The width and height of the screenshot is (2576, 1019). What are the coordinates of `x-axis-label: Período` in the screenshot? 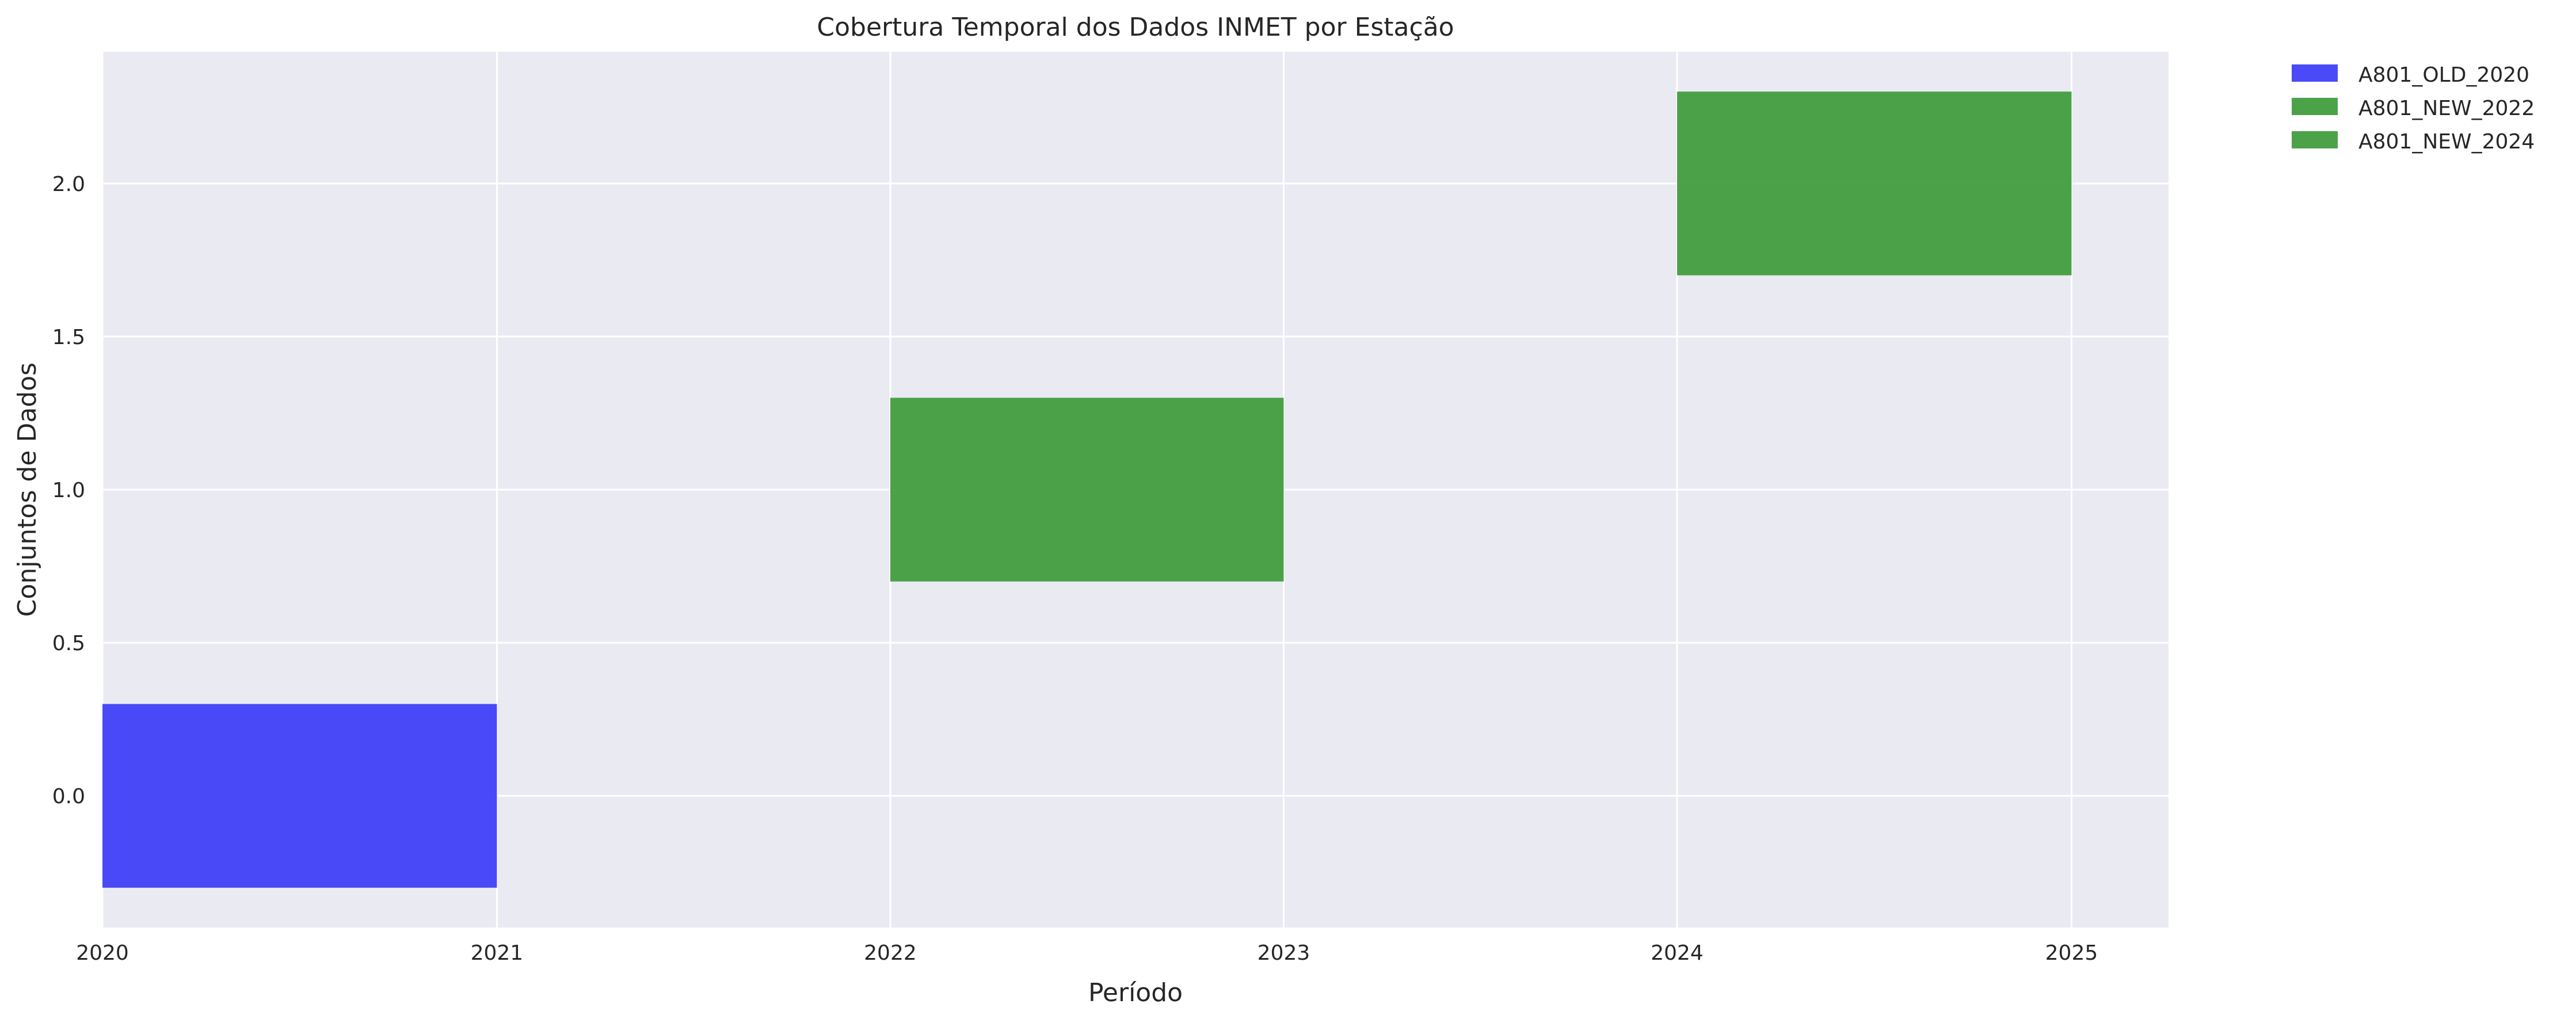 It's located at (1135, 992).